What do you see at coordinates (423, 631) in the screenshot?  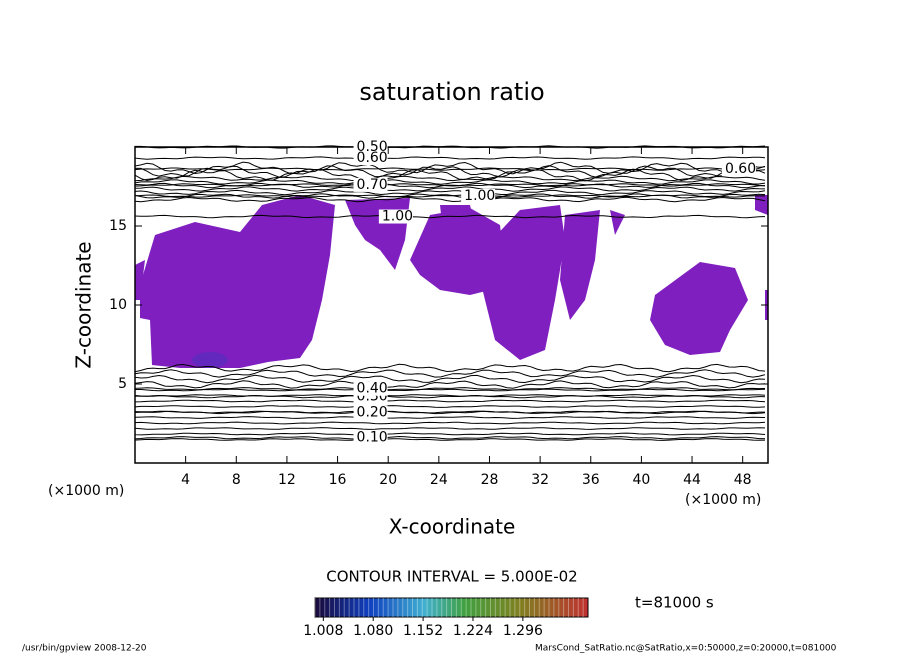 I see `colorbar-tick-label: 1.152` at bounding box center [423, 631].